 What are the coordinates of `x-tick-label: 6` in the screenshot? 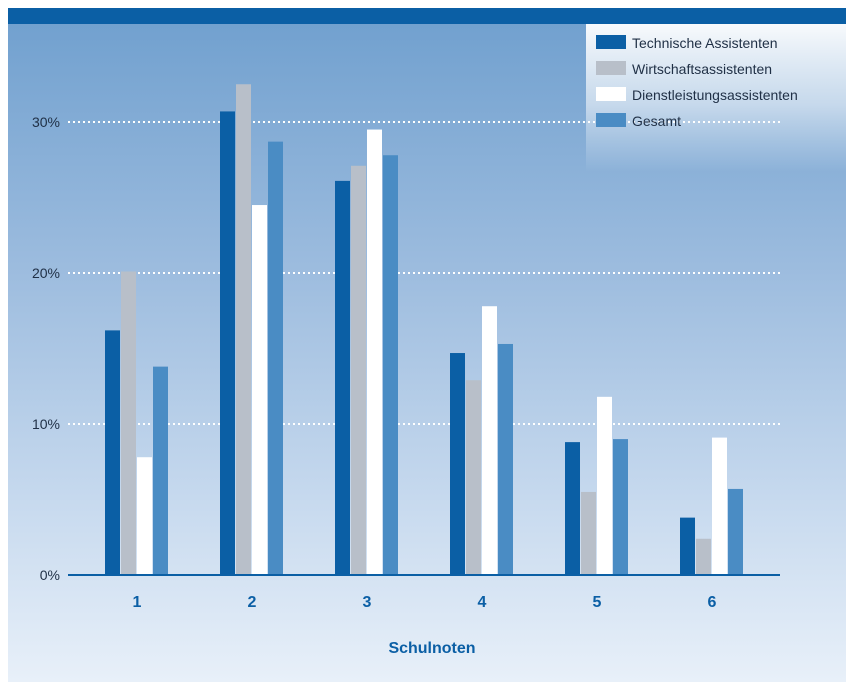 It's located at (712, 602).